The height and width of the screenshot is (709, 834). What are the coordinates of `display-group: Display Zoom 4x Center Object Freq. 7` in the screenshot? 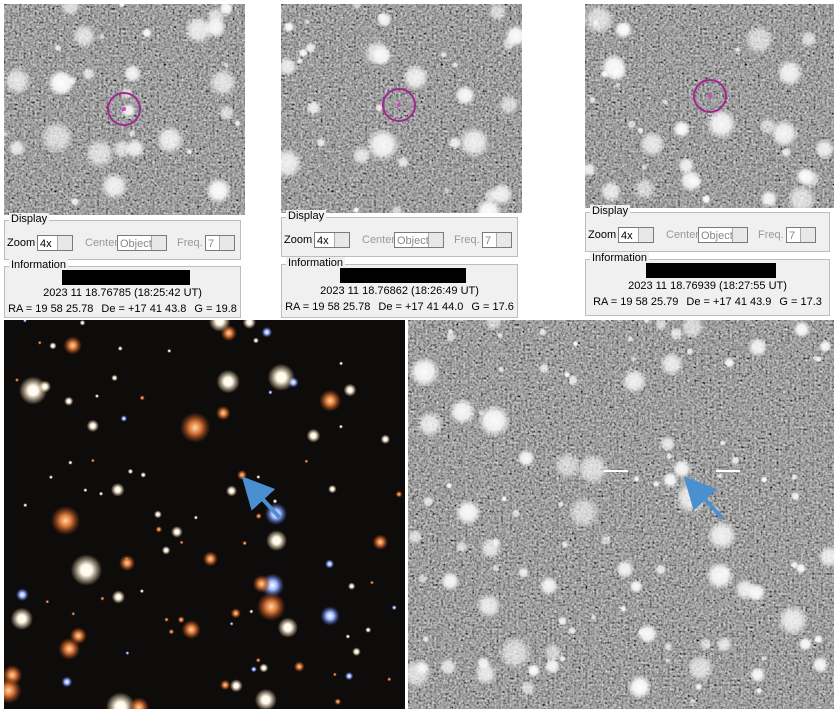 It's located at (122, 236).